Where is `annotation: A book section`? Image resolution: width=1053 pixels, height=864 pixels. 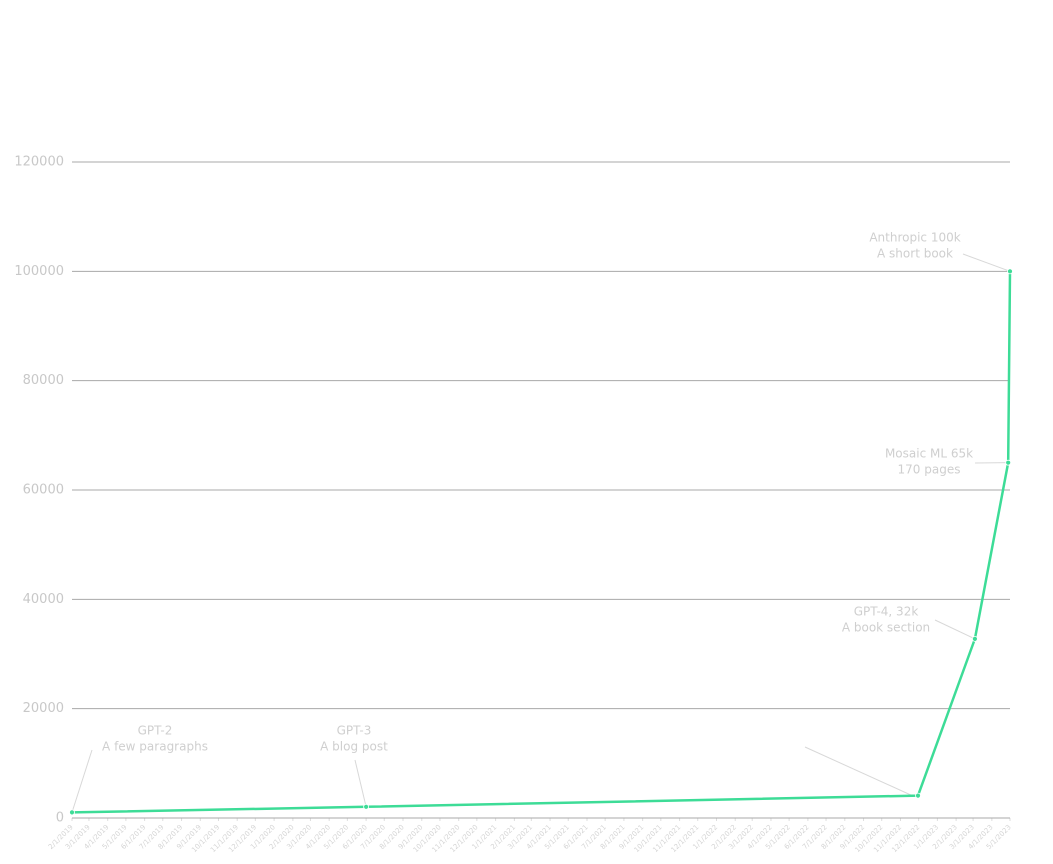
annotation: A book section is located at coordinates (886, 628).